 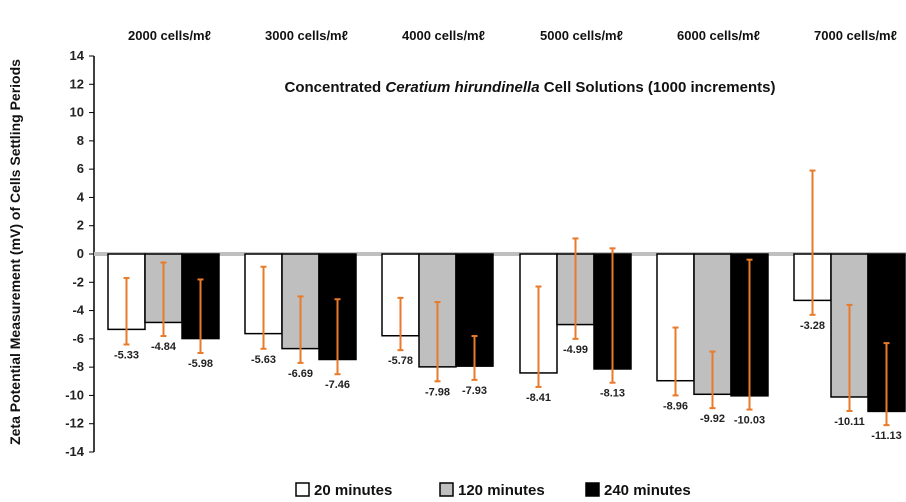 I want to click on y-tick-label: 14, so click(x=77, y=55).